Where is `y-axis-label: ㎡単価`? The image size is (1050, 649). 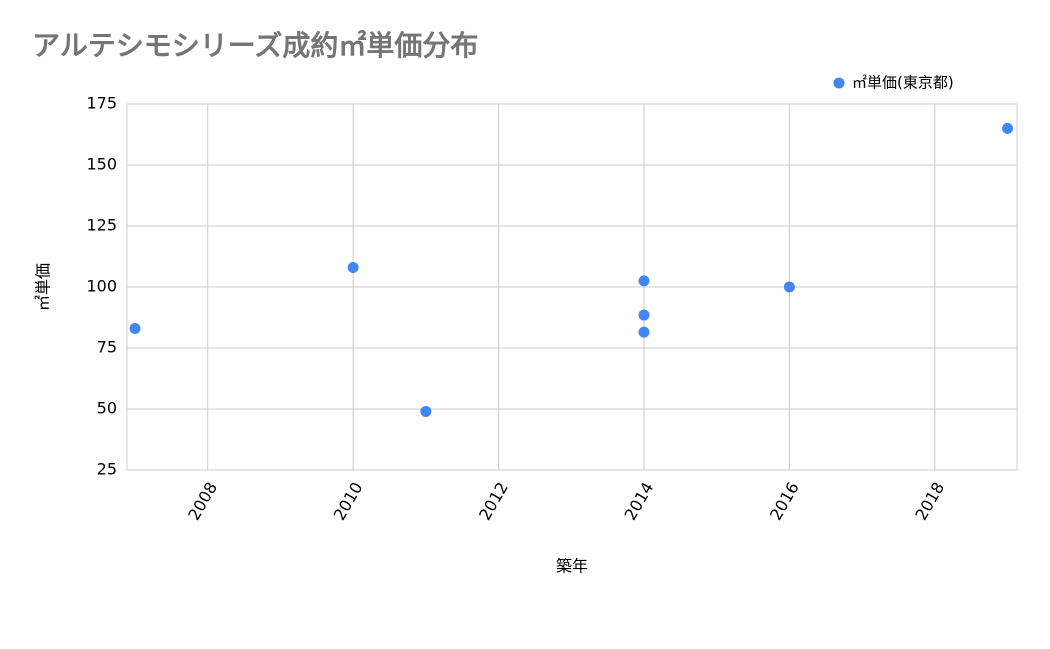
y-axis-label: ㎡単価 is located at coordinates (43, 287).